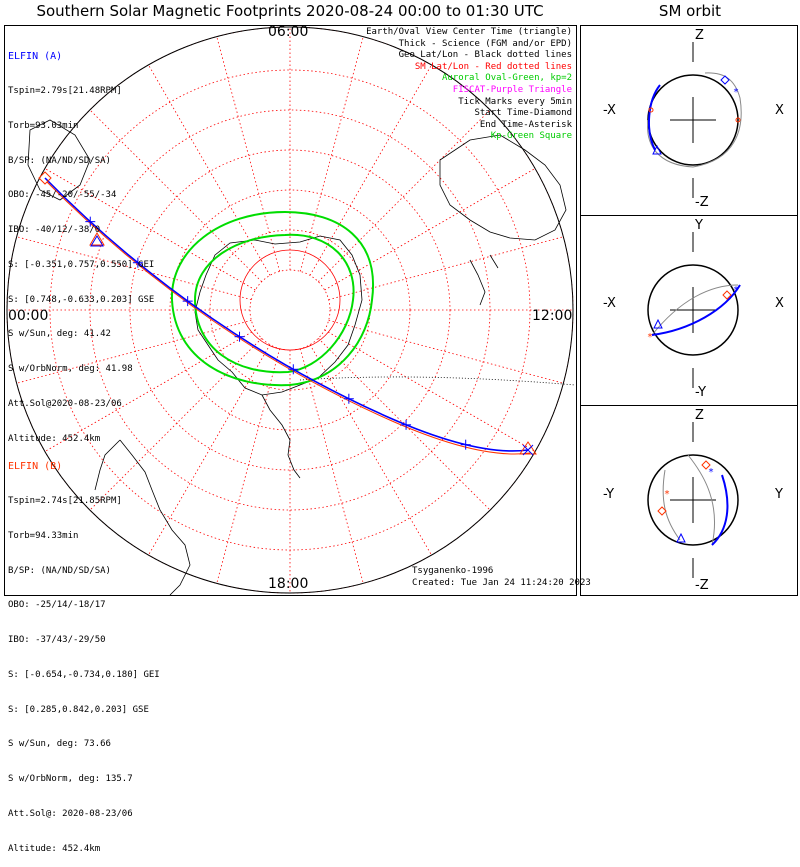 The image size is (800, 867). Describe the element at coordinates (485, 43) in the screenshot. I see `legend-item: Thick - Science (FGM and/or EPD)` at that location.